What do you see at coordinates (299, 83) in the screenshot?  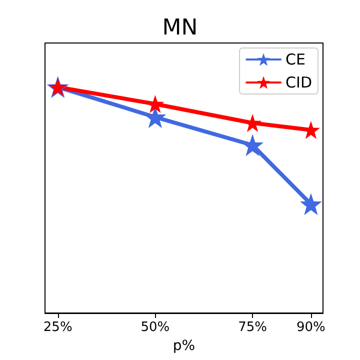 I see `legend-label: CID` at bounding box center [299, 83].